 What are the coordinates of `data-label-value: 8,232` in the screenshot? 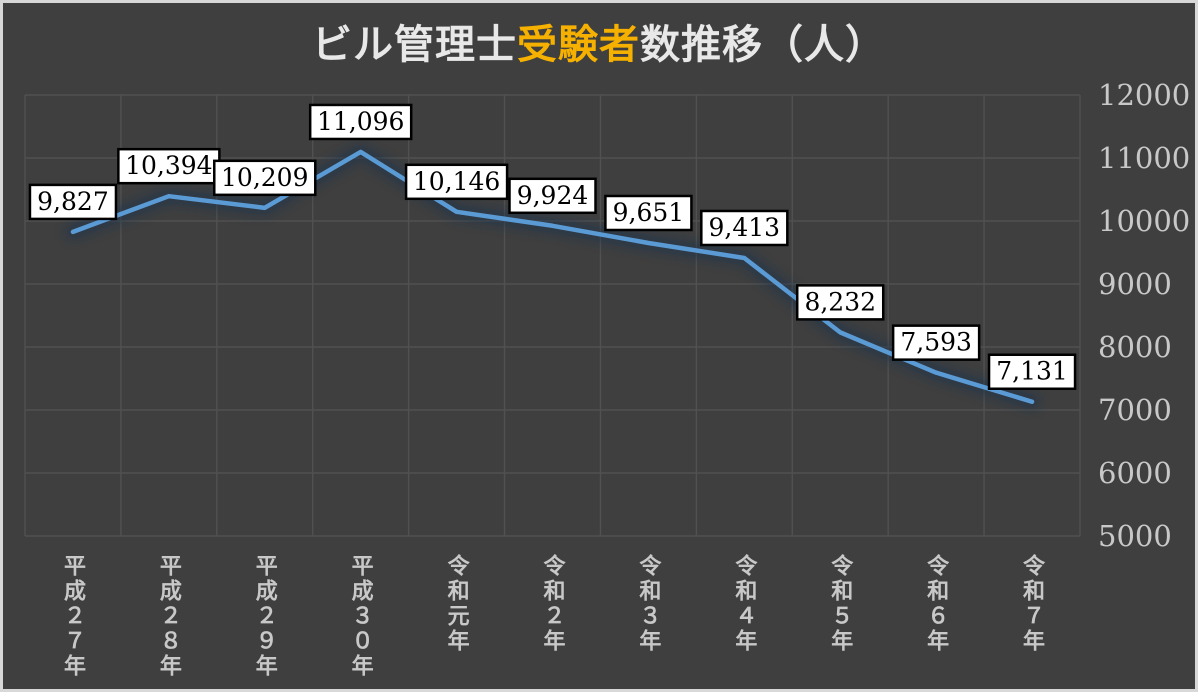 It's located at (840, 301).